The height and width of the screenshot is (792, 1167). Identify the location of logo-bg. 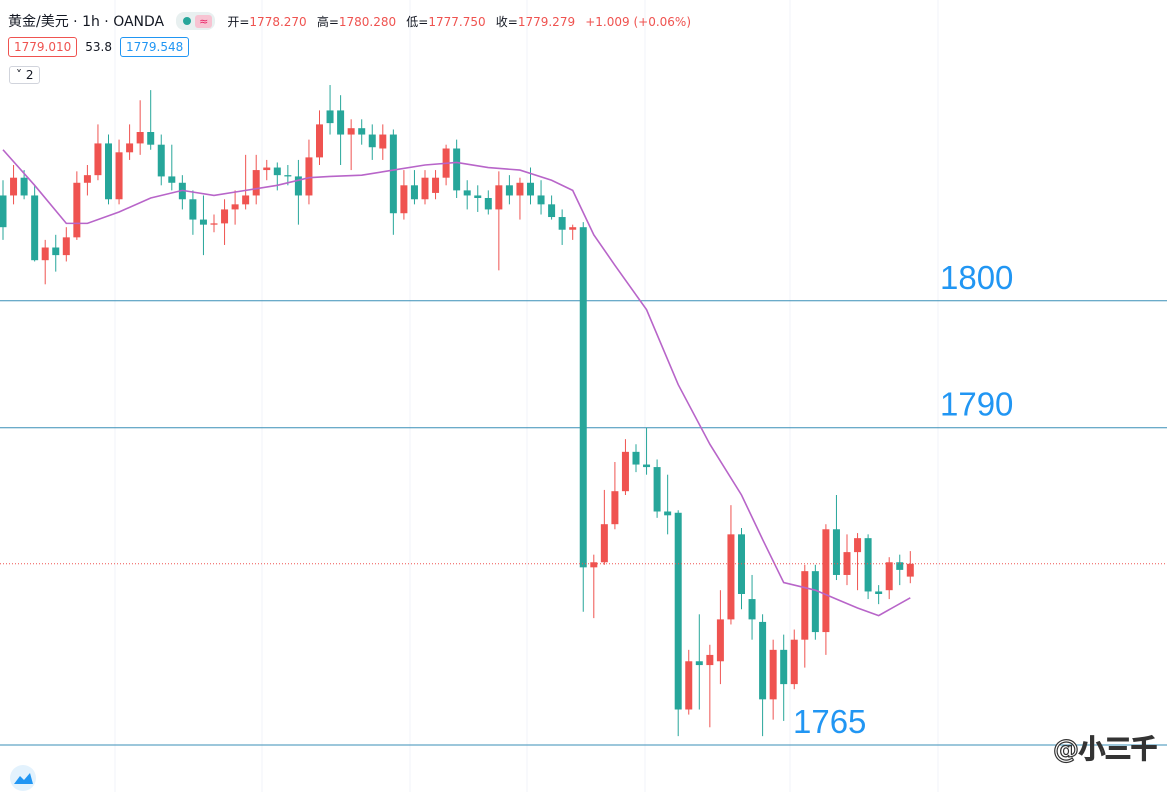
(23, 778).